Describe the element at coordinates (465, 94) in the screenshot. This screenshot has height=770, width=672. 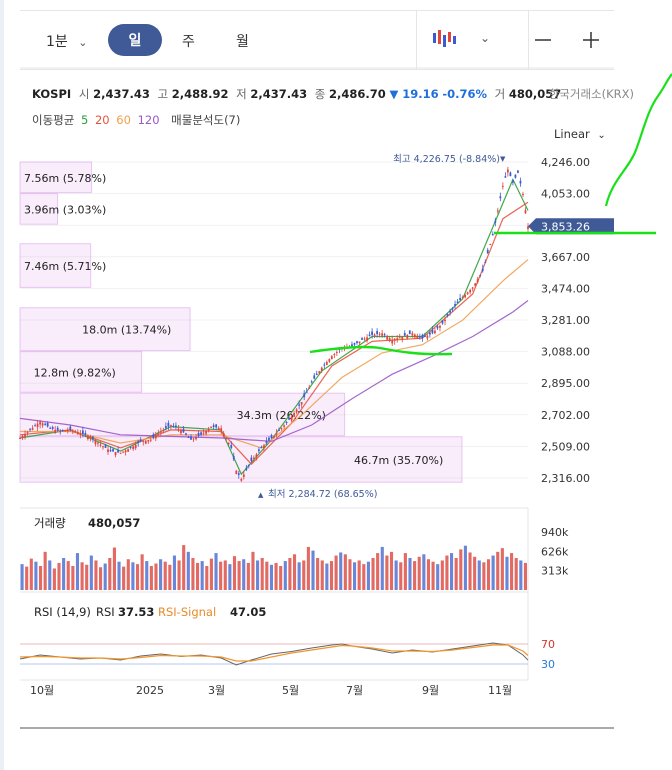
I see `change-percent: -0.76%` at that location.